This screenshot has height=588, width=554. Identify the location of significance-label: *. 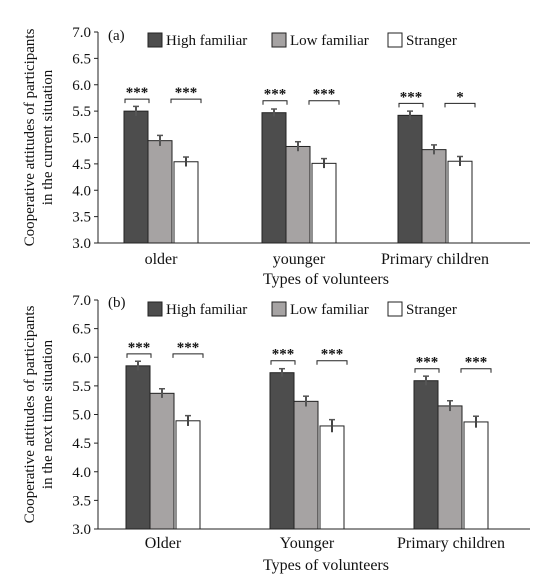
(460, 97).